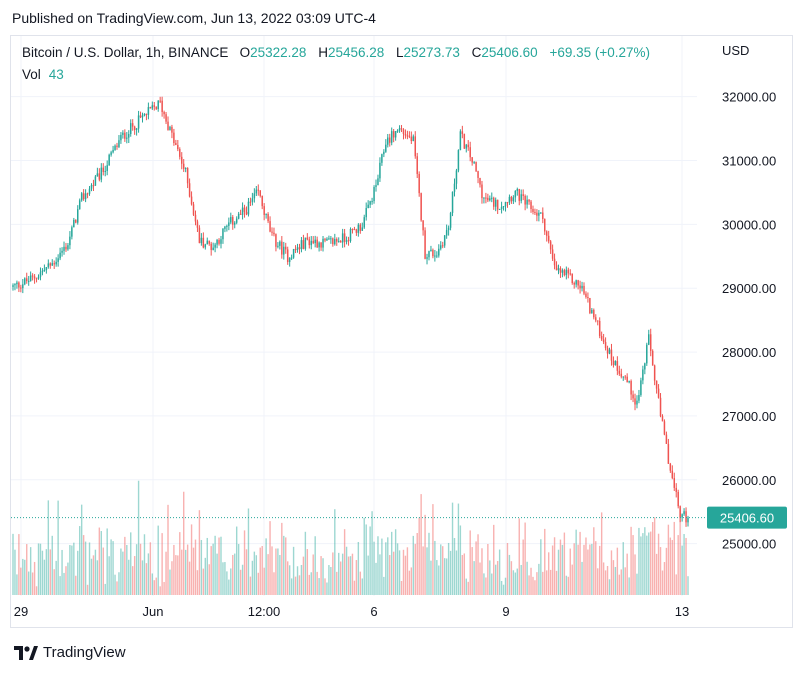 The height and width of the screenshot is (673, 803). What do you see at coordinates (70, 652) in the screenshot?
I see `tradingview-brand: TradingView` at bounding box center [70, 652].